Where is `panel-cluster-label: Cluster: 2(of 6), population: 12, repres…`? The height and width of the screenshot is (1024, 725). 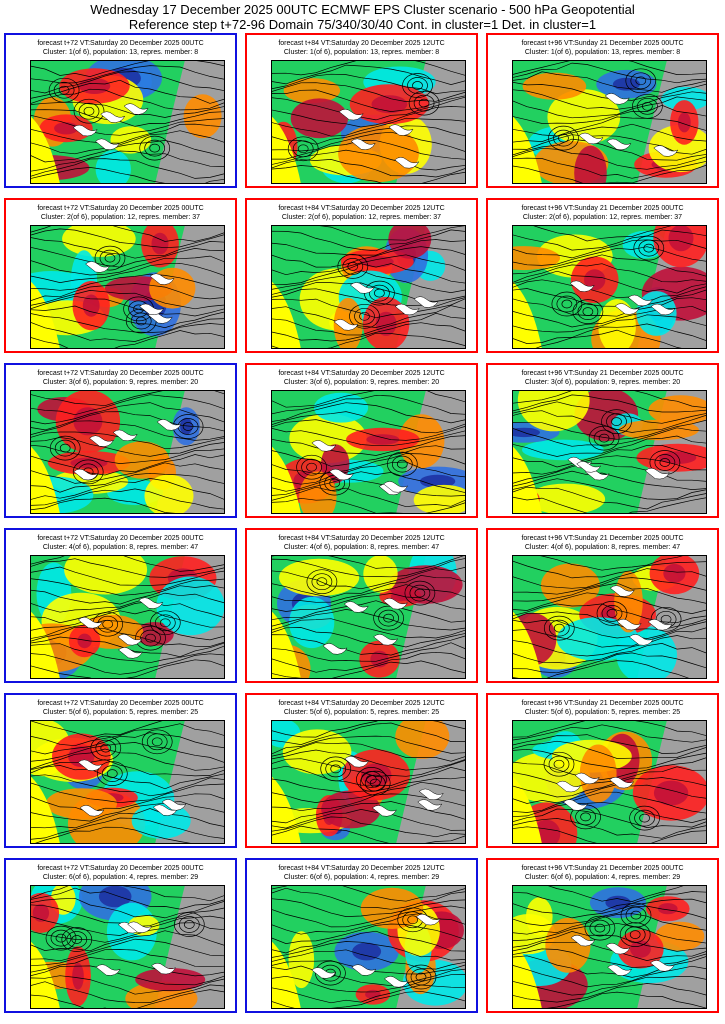
panel-cluster-label: Cluster: 2(of 6), population: 12, repres… is located at coordinates (120, 217).